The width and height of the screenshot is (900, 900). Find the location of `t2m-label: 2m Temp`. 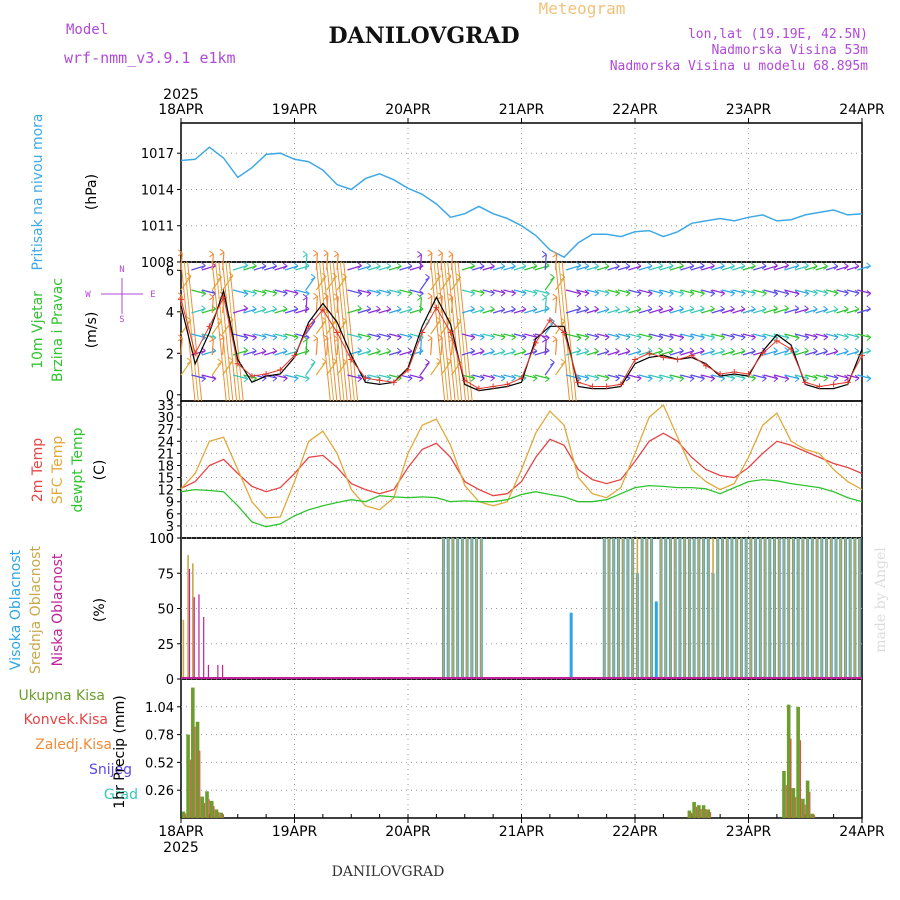

t2m-label: 2m Temp is located at coordinates (38, 470).